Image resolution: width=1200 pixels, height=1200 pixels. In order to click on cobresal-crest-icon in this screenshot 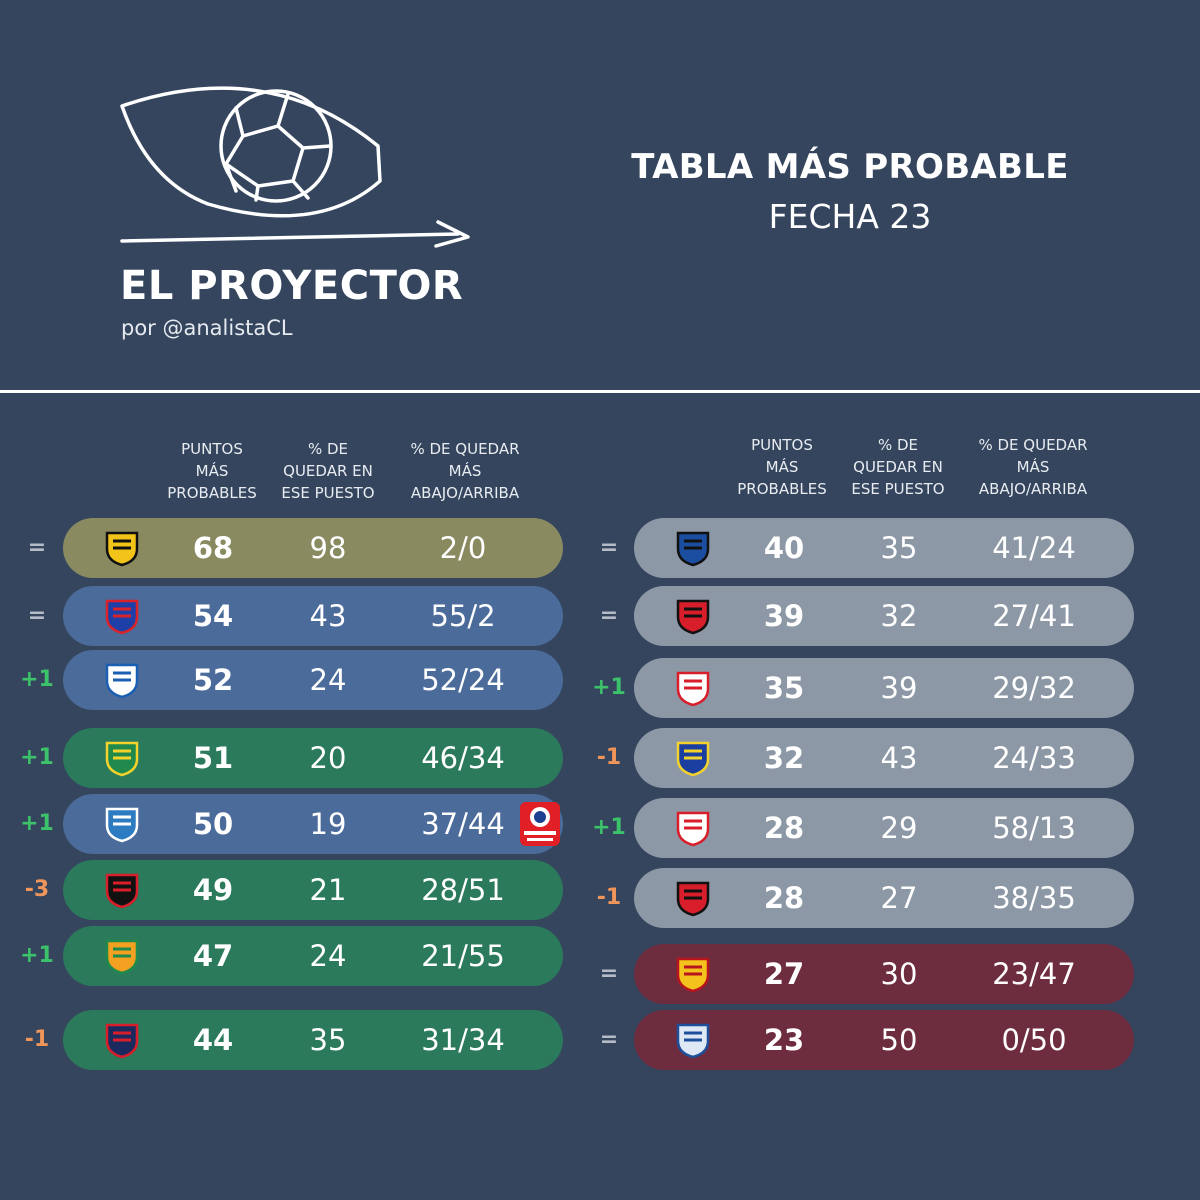, I will do `click(122, 956)`.